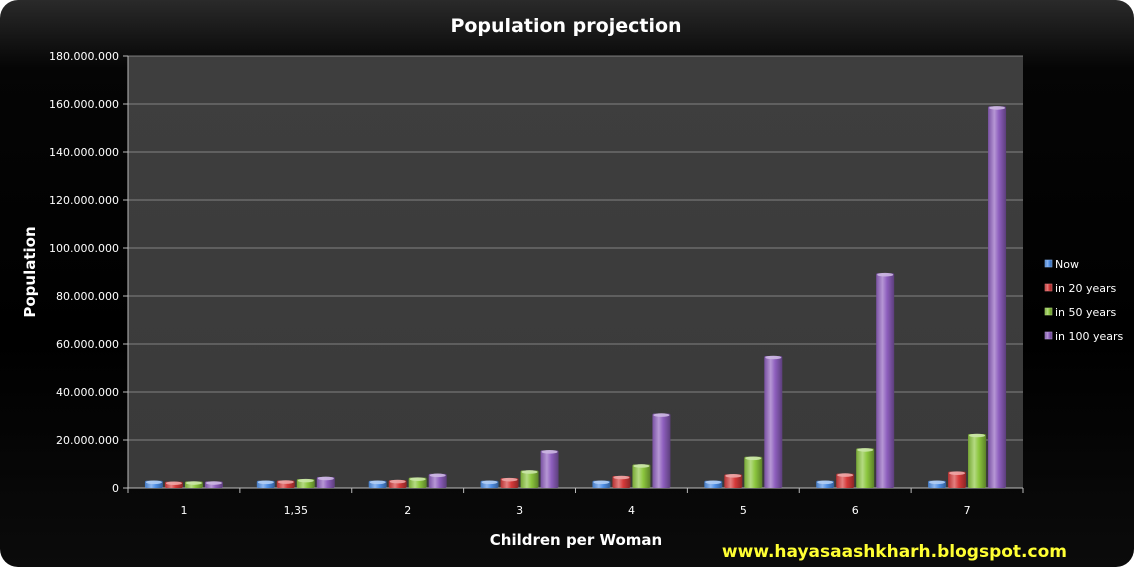 This screenshot has width=1134, height=567. Describe the element at coordinates (30, 271) in the screenshot. I see `y-axis-title: Population` at that location.